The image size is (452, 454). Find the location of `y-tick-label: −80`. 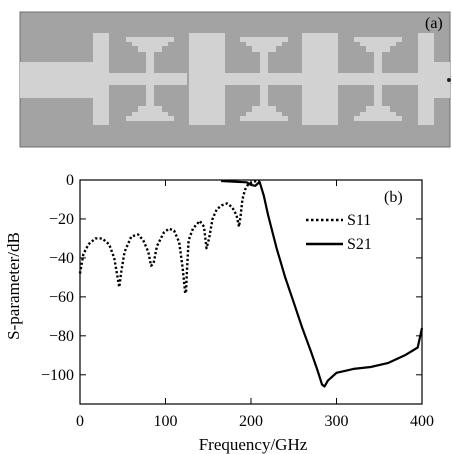

y-tick-label: −80 is located at coordinates (61, 336).